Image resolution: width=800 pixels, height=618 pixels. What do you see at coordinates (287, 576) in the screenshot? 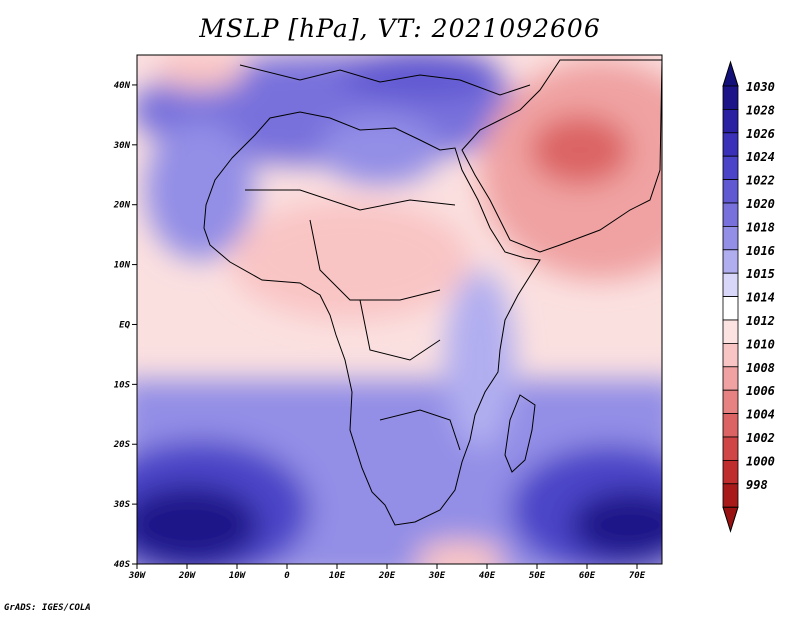
I see `lon-tick-label: 0` at bounding box center [287, 576].